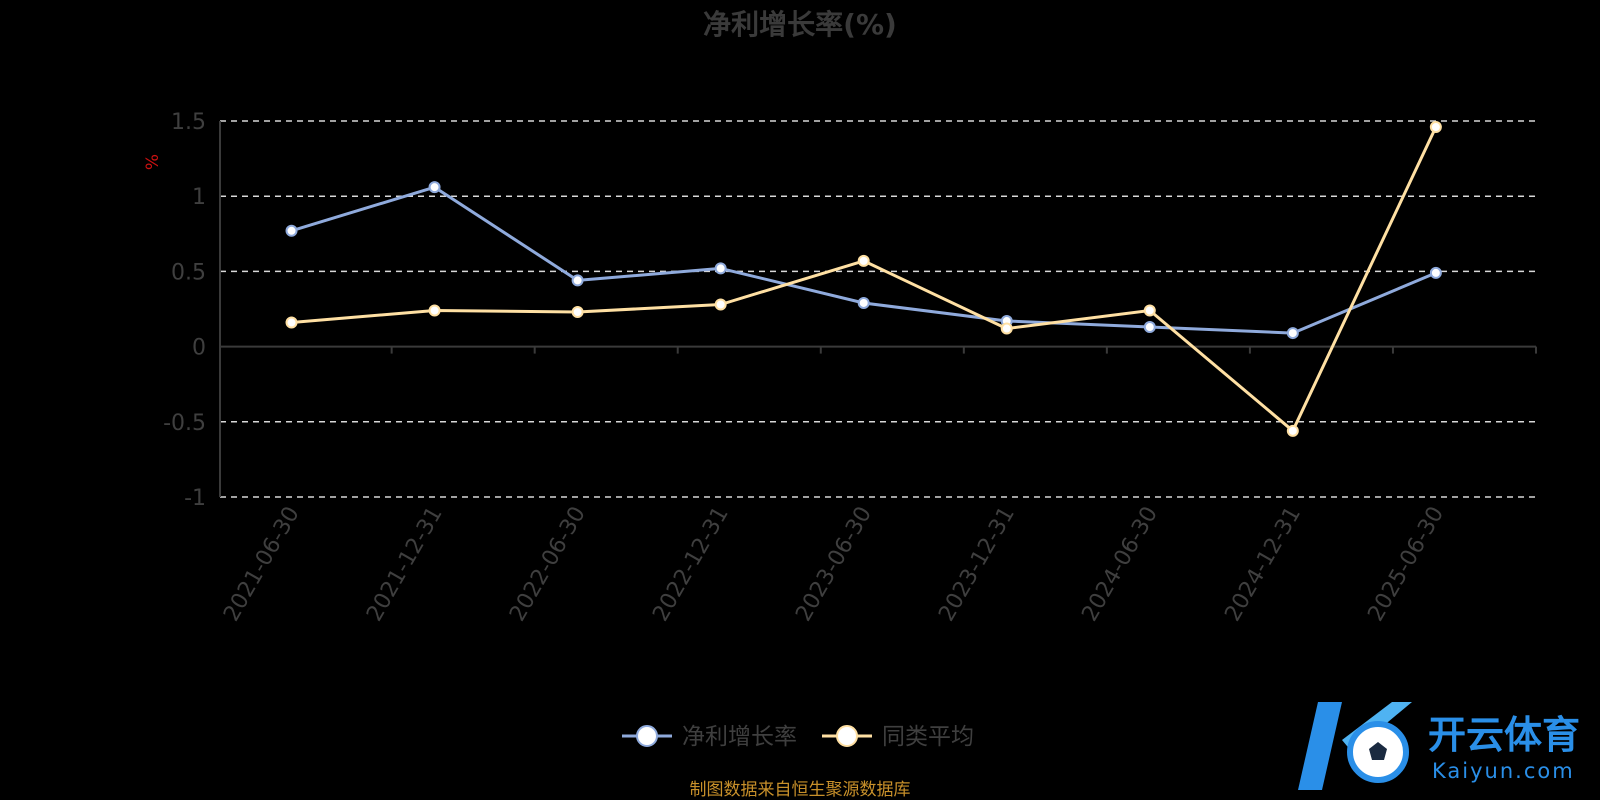  What do you see at coordinates (928, 737) in the screenshot?
I see `legend-label-series-2: 同类平均` at bounding box center [928, 737].